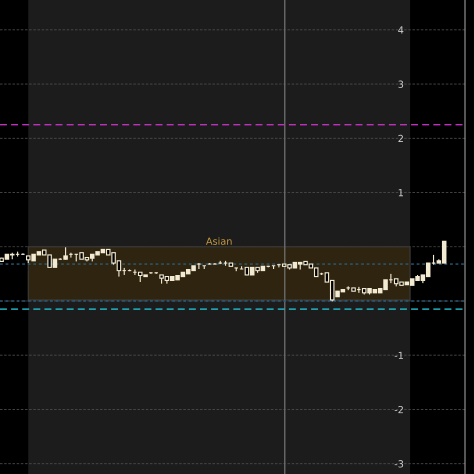  What do you see at coordinates (400, 138) in the screenshot?
I see `y-tick-label: 2` at bounding box center [400, 138].